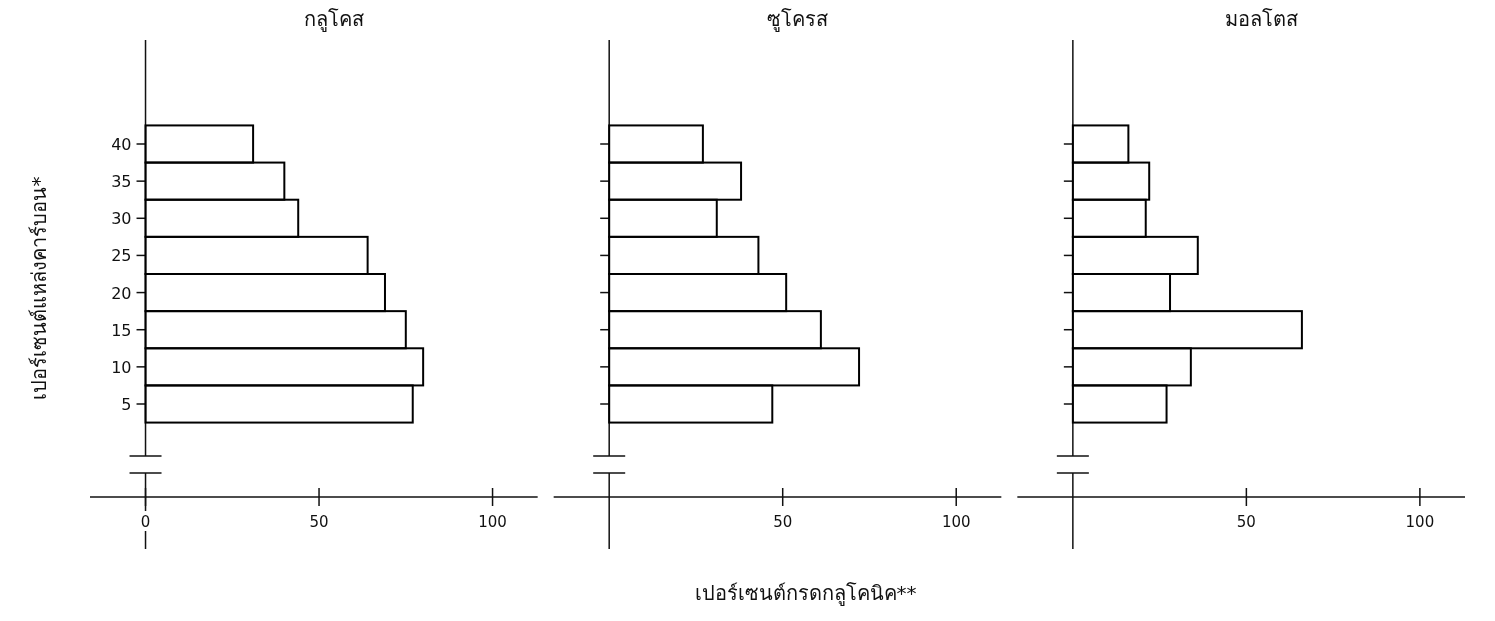  What do you see at coordinates (126, 404) in the screenshot?
I see `y-tick-label: 5` at bounding box center [126, 404].